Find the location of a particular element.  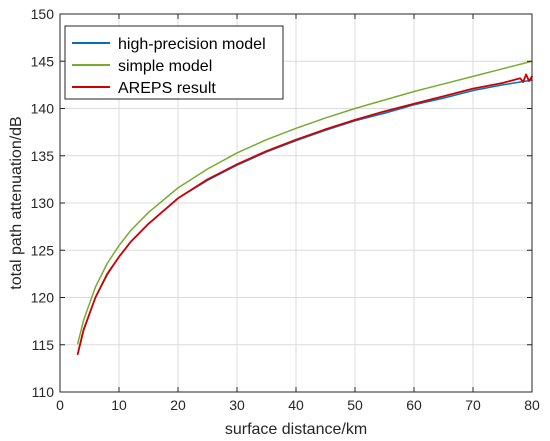

y-tick-label: 135 is located at coordinates (43, 156).